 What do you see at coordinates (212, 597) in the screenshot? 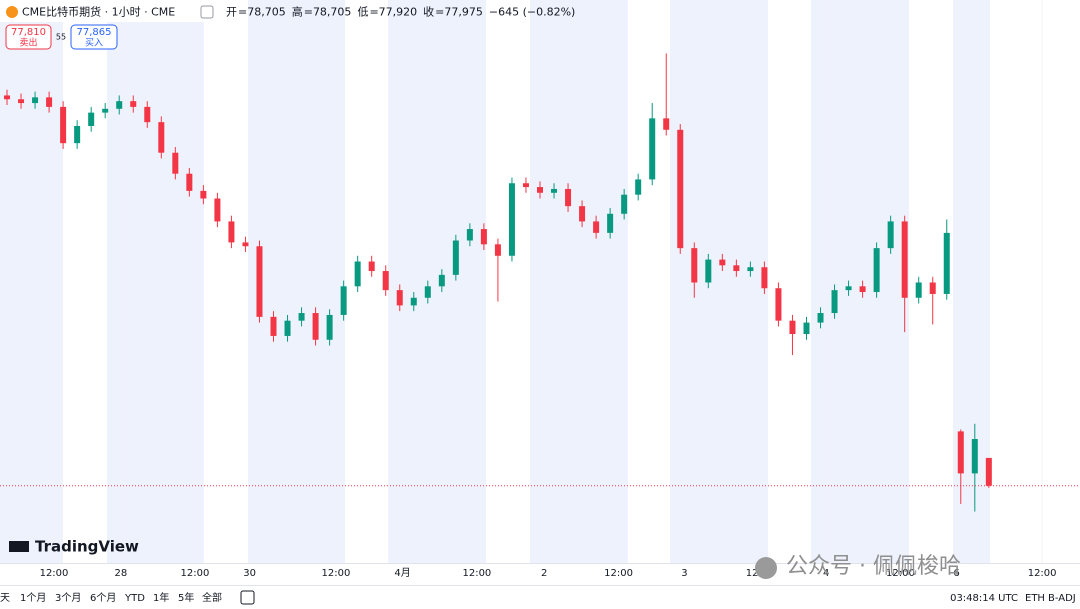
I see `range-button: 全部` at bounding box center [212, 597].